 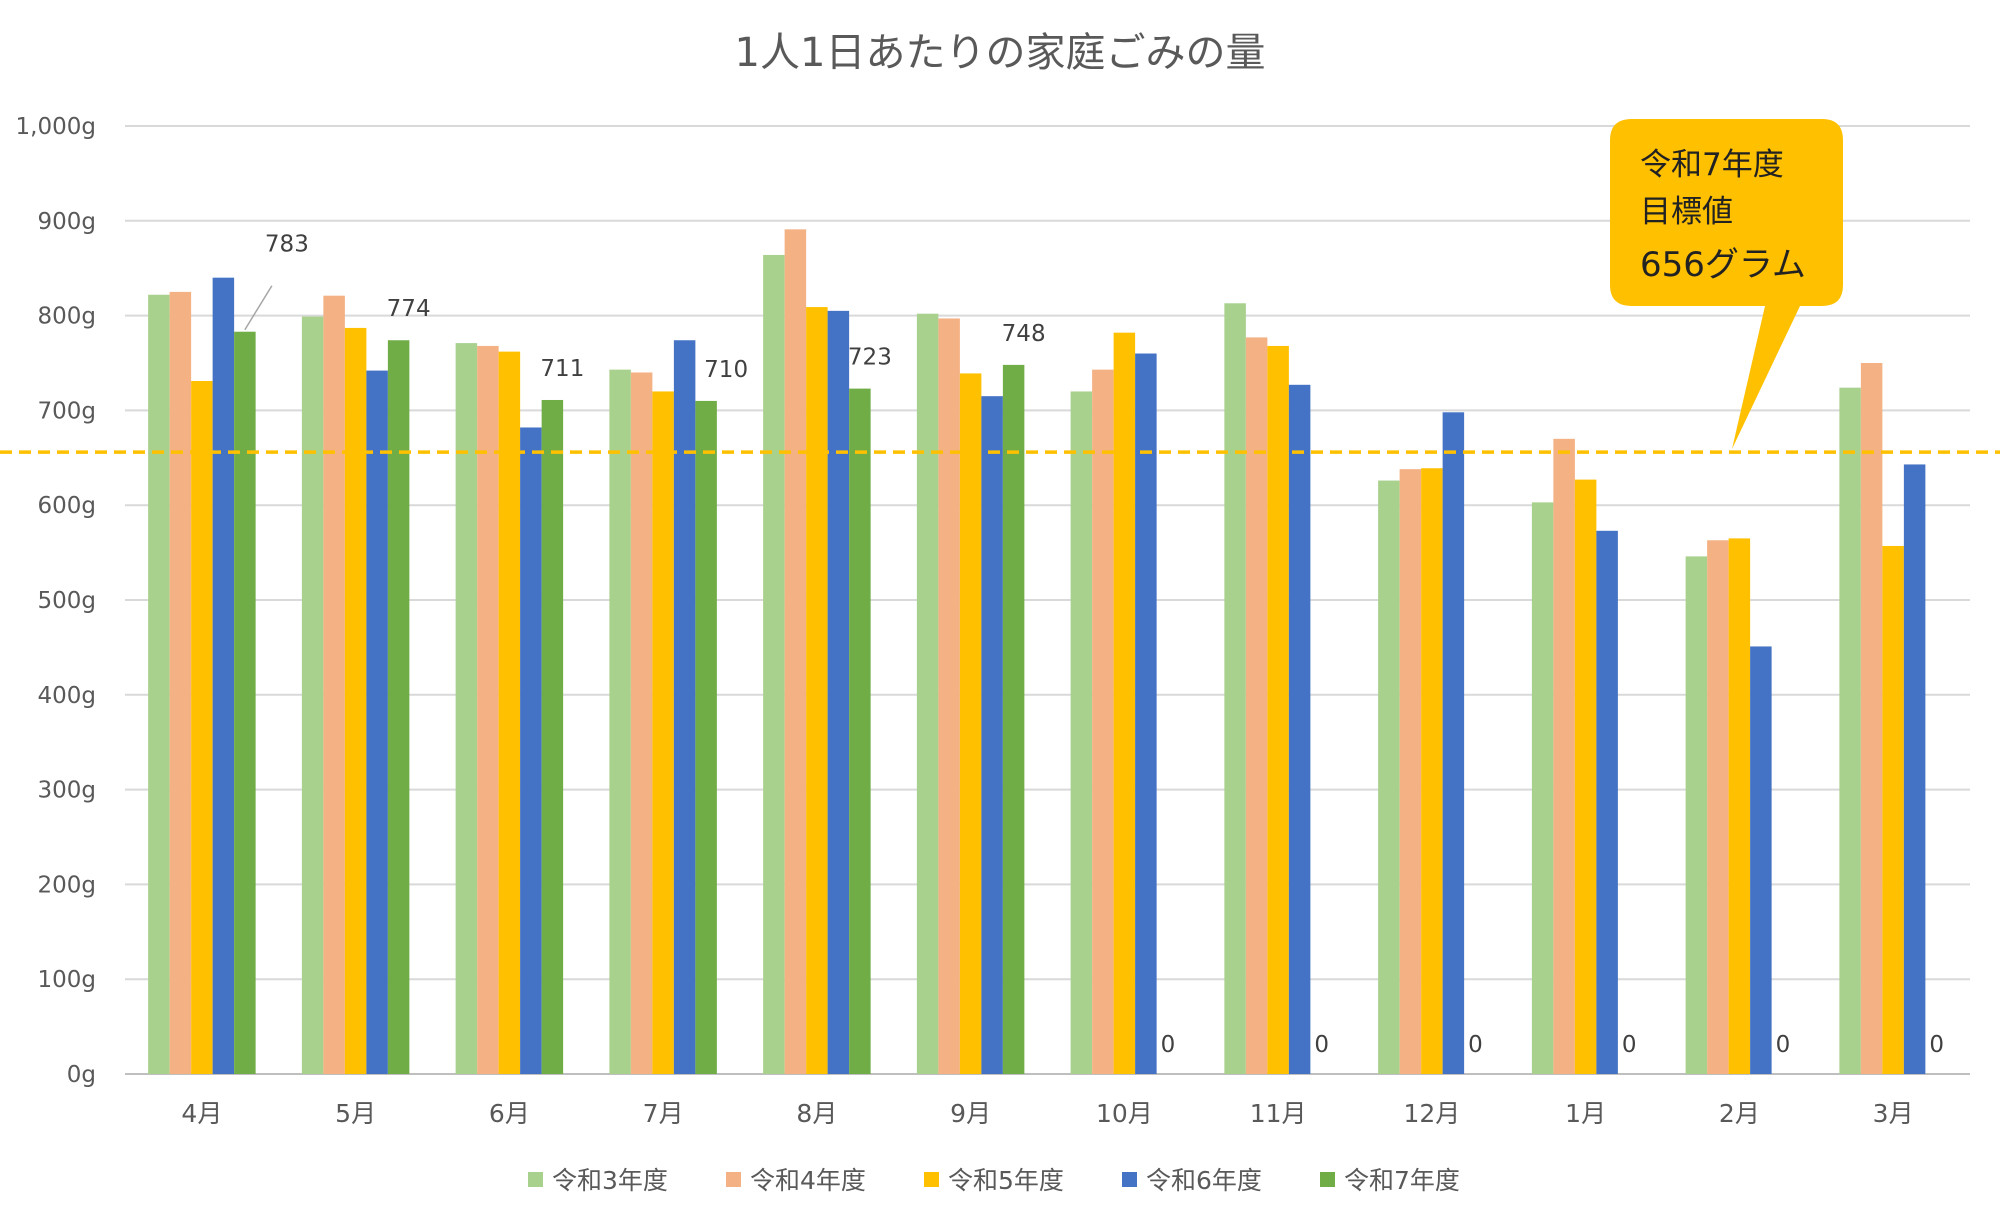 I want to click on legend-label: 令和5年度, so click(x=1006, y=1180).